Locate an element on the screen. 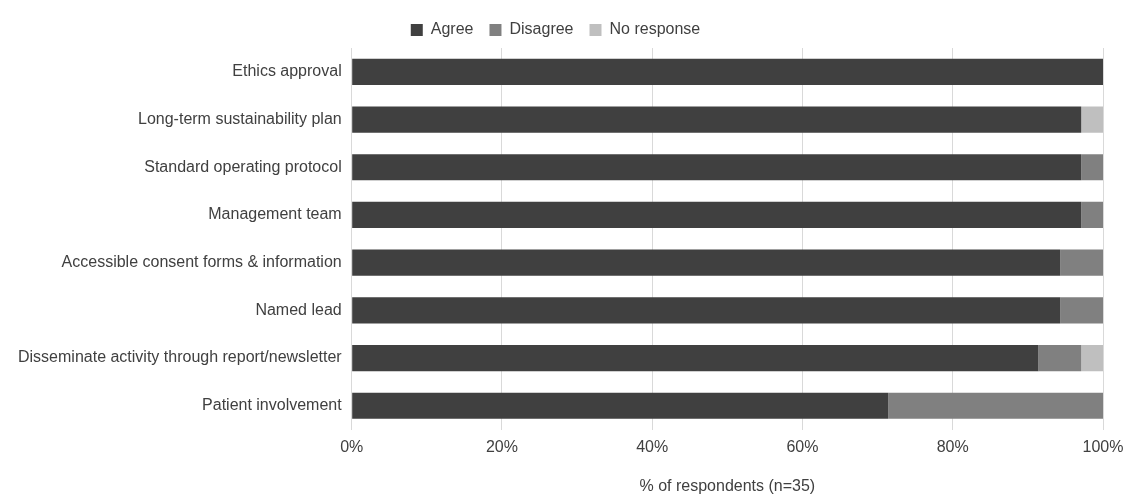 This screenshot has width=1133, height=504. y-tick-label: Accessible consent forms & information is located at coordinates (201, 262).